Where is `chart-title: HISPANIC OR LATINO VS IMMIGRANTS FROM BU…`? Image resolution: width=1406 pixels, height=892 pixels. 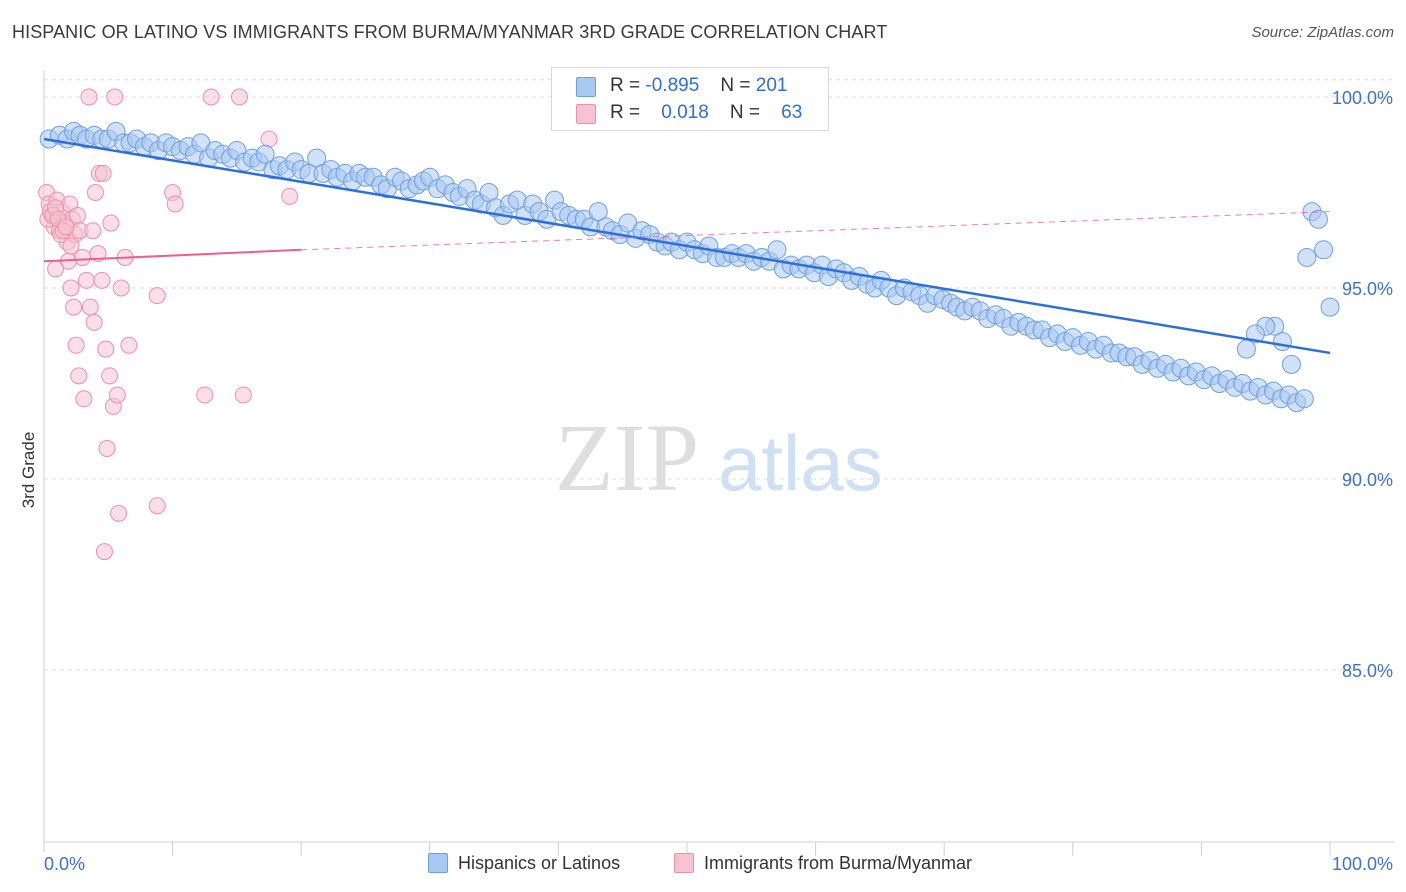
chart-title: HISPANIC OR LATINO VS IMMIGRANTS FROM BU… is located at coordinates (450, 32).